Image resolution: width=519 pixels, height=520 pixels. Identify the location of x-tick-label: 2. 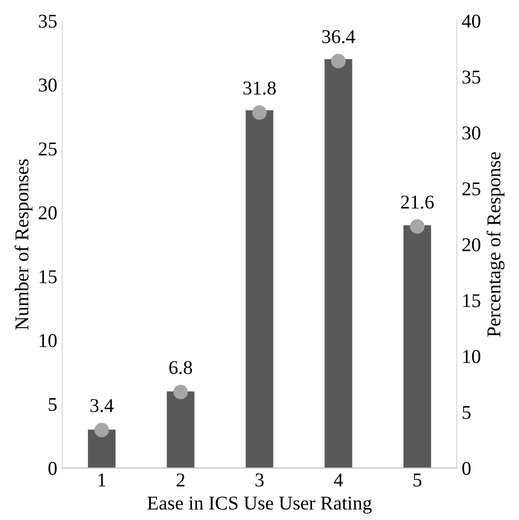
(180, 479).